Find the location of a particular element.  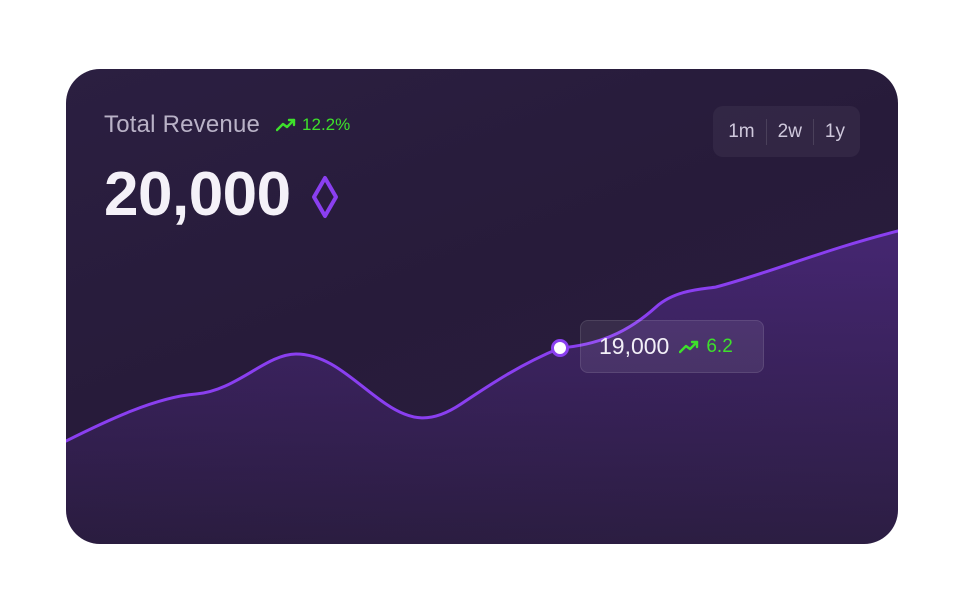

title-change-badge: 12.2% is located at coordinates (313, 125).